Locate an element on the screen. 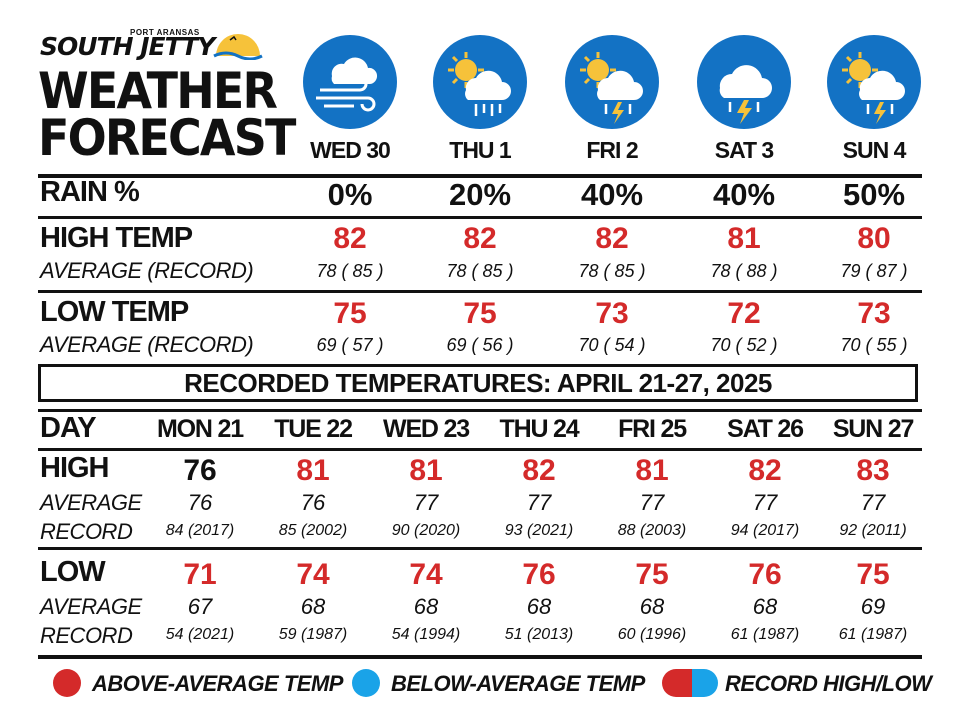 The height and width of the screenshot is (720, 960). rain-value: 50% is located at coordinates (874, 194).